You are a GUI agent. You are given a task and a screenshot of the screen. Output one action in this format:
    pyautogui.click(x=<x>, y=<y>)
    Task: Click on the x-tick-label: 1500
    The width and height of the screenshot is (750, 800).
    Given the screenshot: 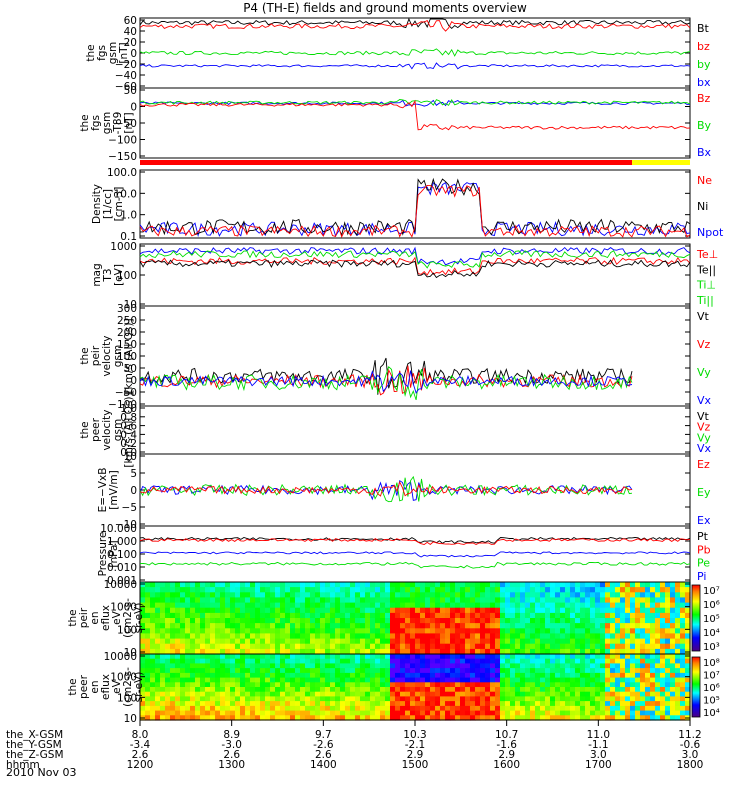 What is the action you would take?
    pyautogui.click(x=415, y=765)
    